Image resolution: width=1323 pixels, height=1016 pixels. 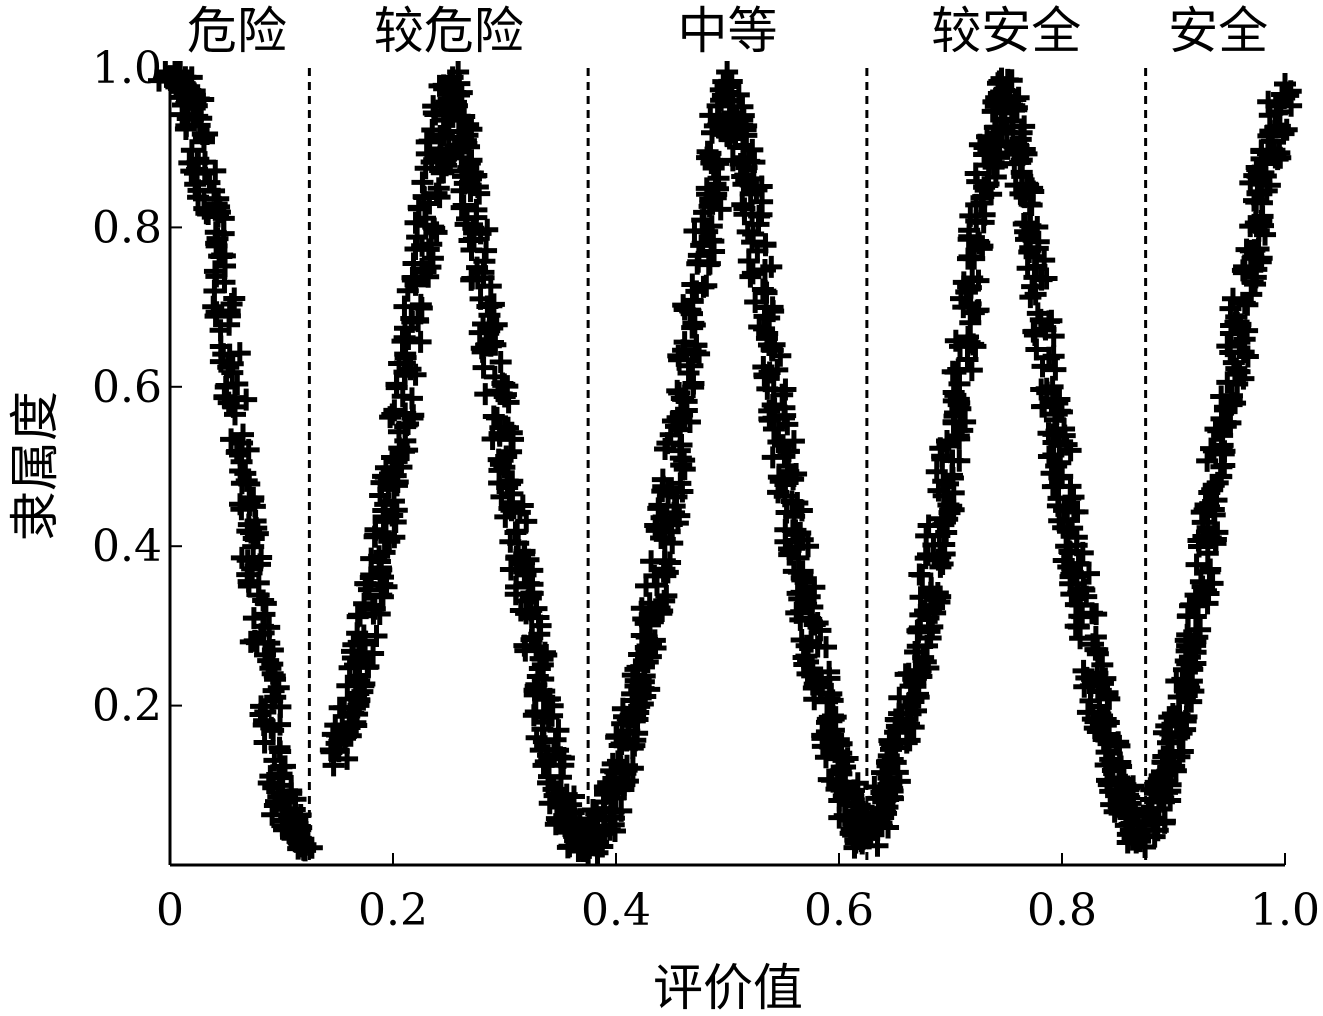 I want to click on y-tick-label: 0.8, so click(x=127, y=227).